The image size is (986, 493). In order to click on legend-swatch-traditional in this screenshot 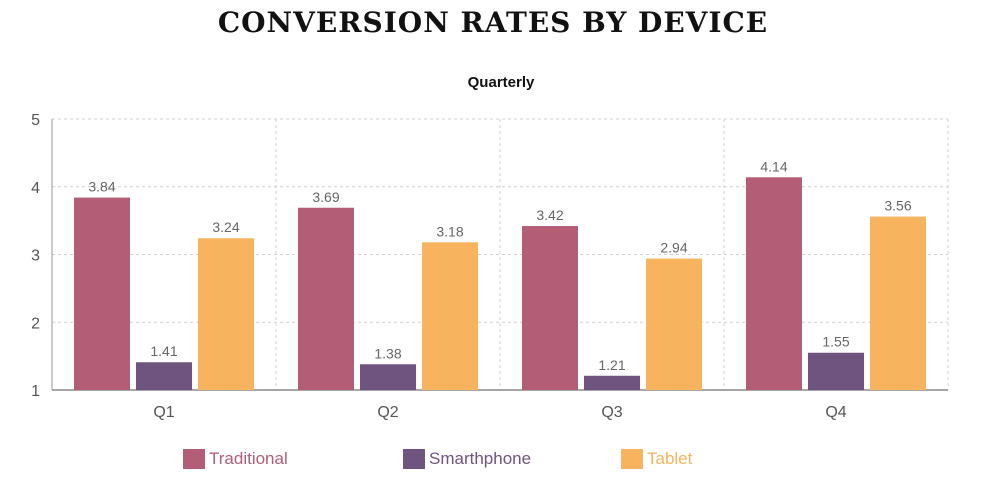, I will do `click(194, 459)`.